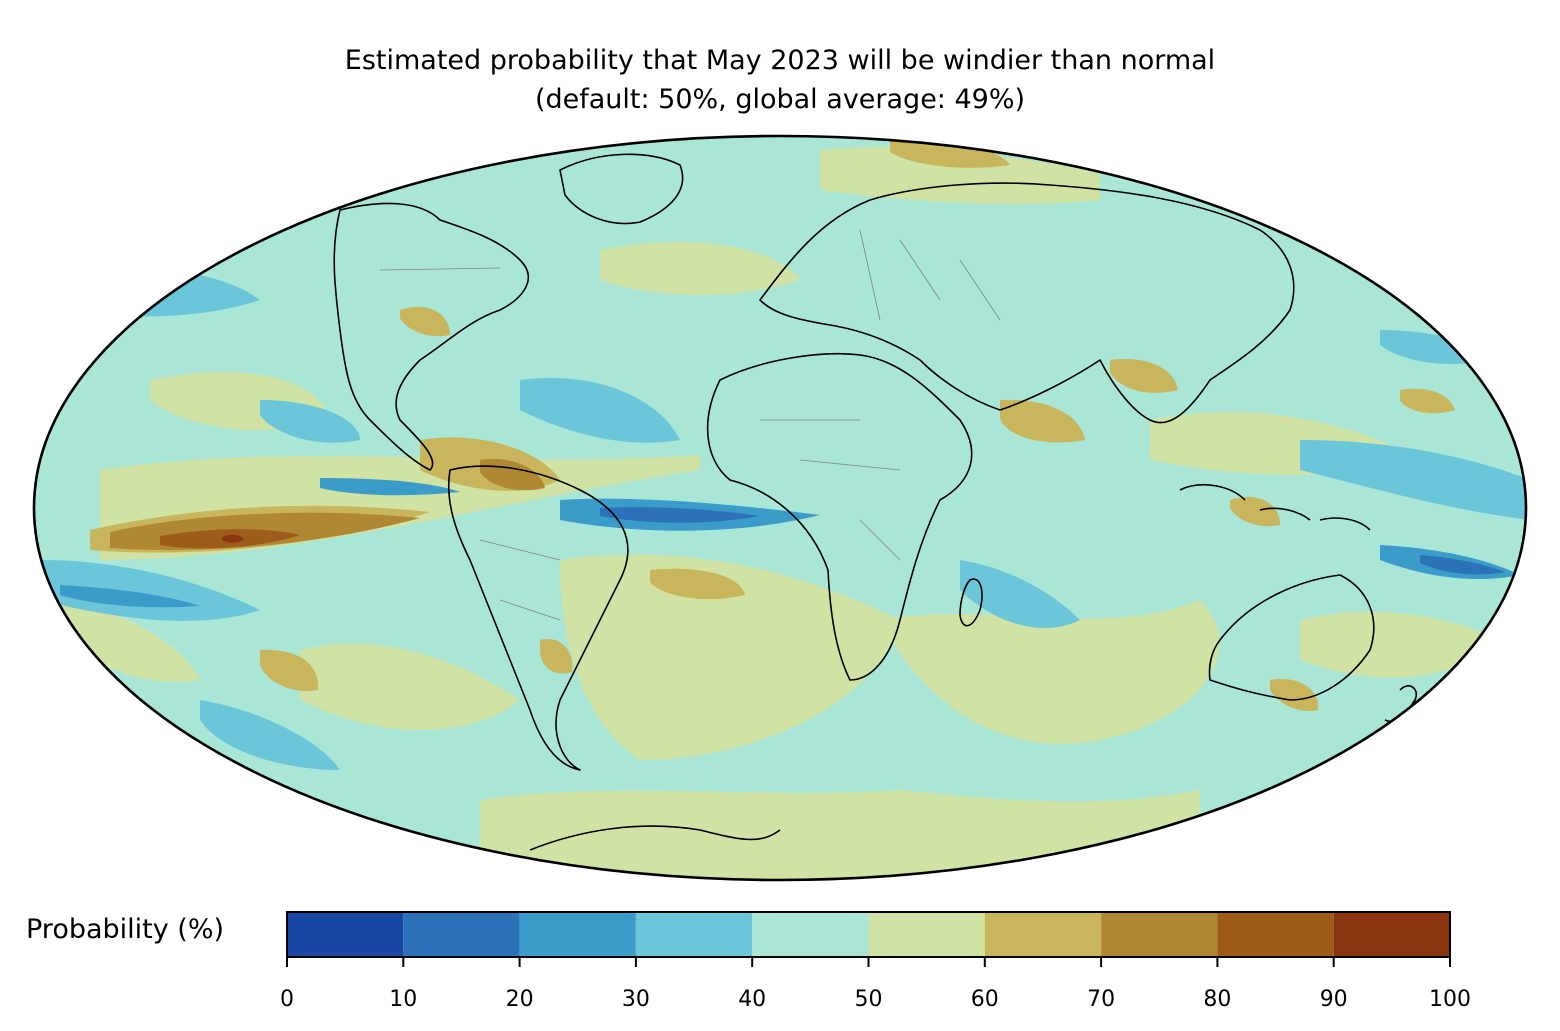 This screenshot has width=1560, height=1031. Describe the element at coordinates (125, 929) in the screenshot. I see `colorbar-label: Probability (%)` at that location.